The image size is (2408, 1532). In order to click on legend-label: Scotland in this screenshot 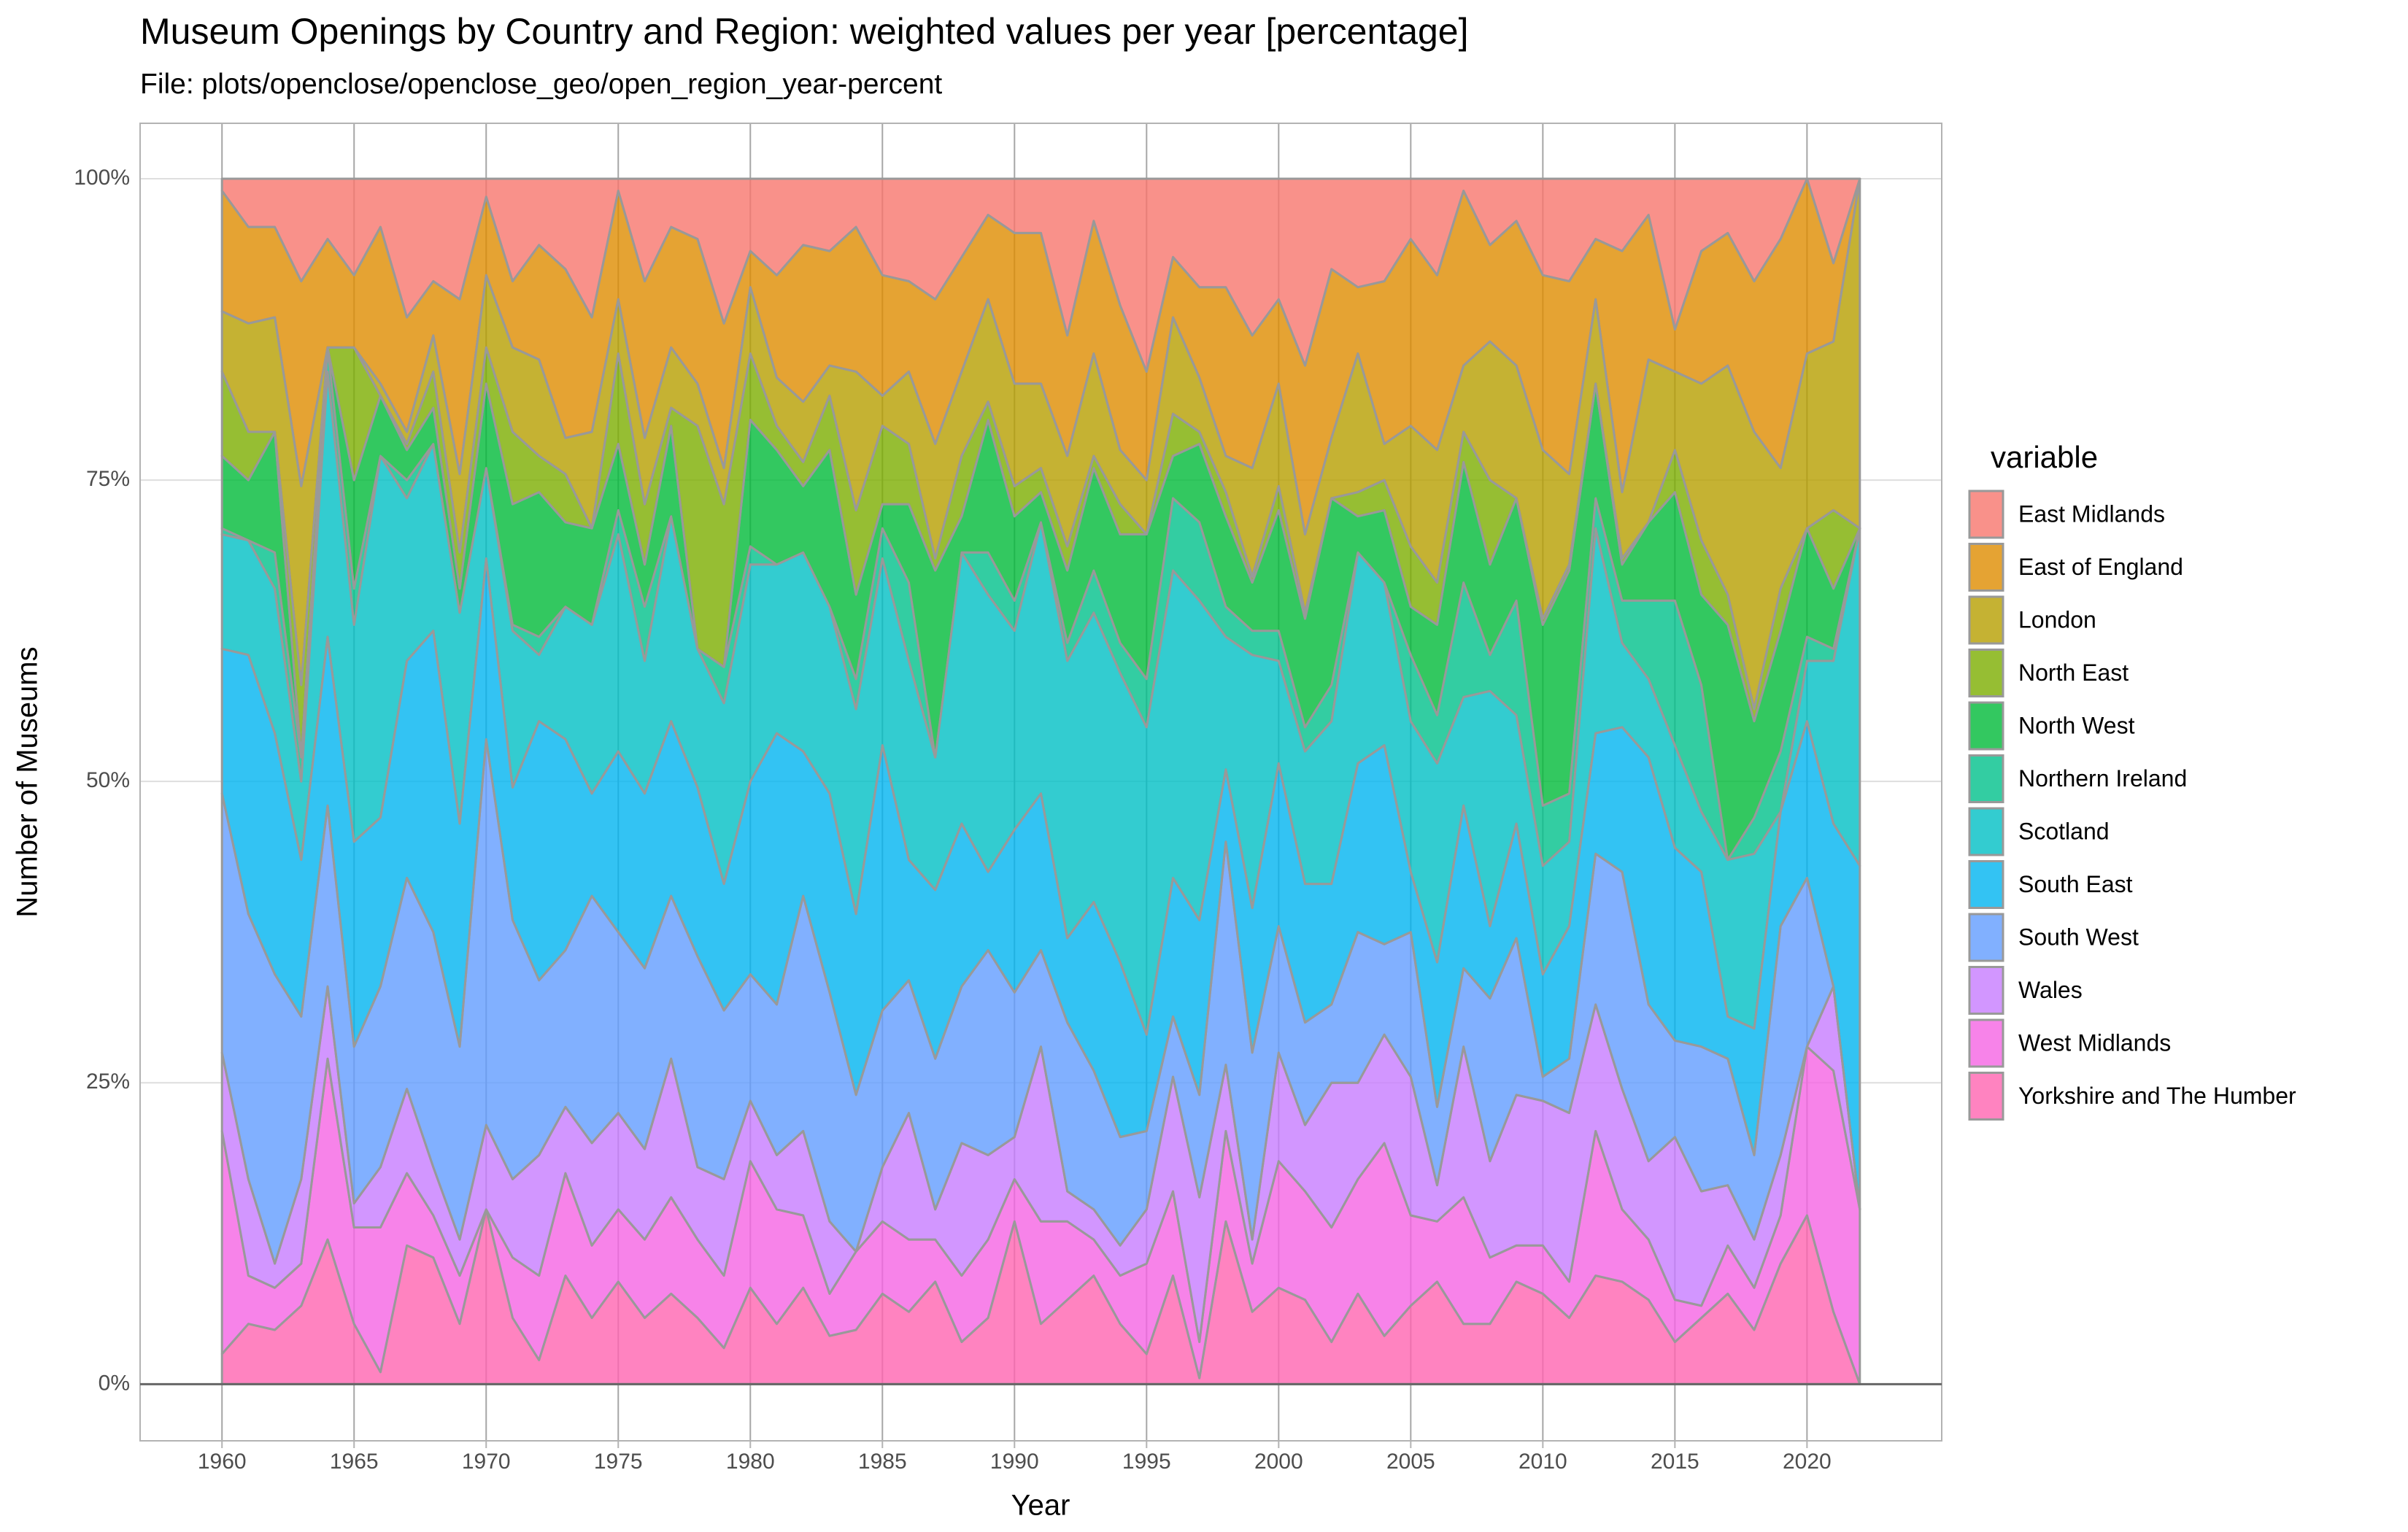, I will do `click(2064, 831)`.